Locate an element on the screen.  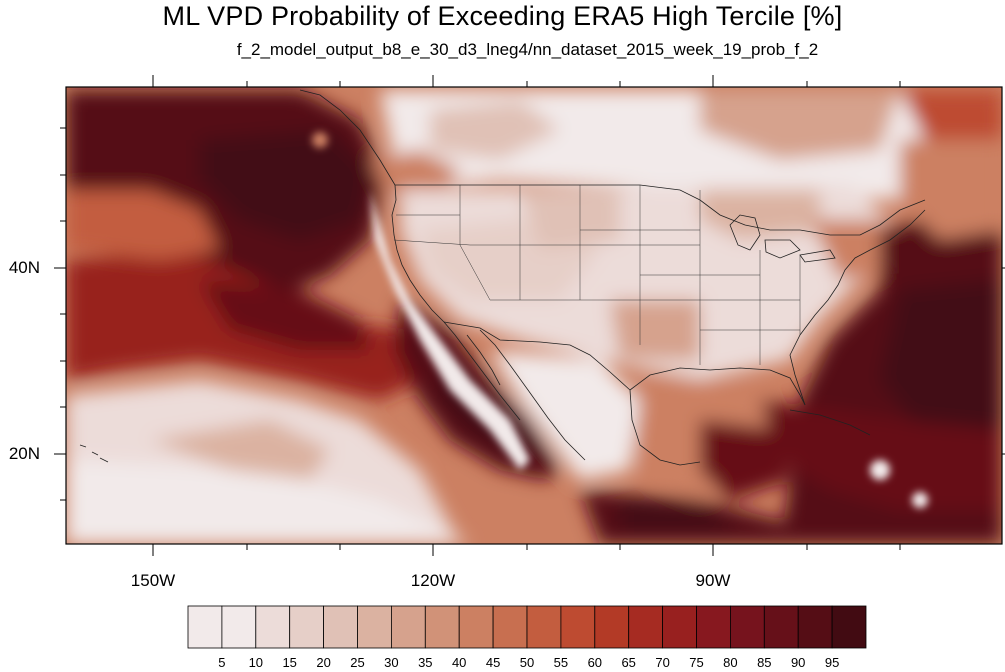
lat-label-20n: 20N is located at coordinates (24, 453).